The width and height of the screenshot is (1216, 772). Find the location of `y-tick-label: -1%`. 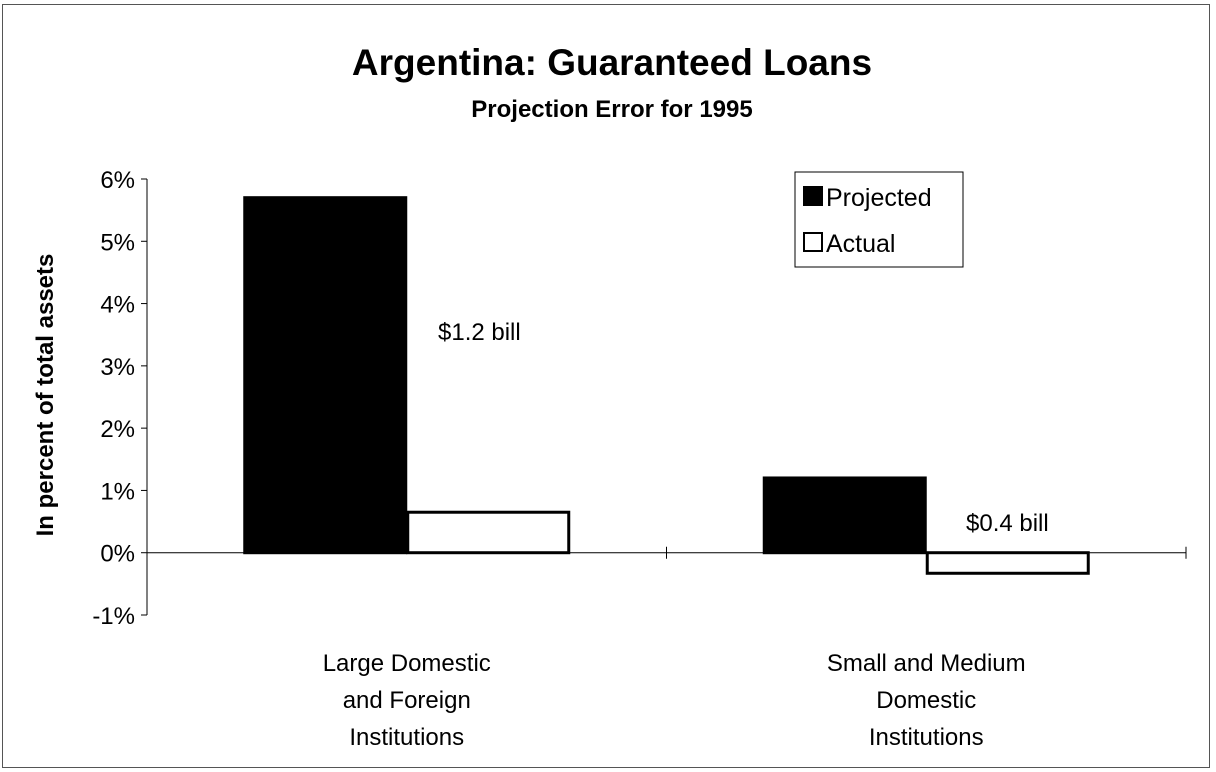

y-tick-label: -1% is located at coordinates (113, 616).